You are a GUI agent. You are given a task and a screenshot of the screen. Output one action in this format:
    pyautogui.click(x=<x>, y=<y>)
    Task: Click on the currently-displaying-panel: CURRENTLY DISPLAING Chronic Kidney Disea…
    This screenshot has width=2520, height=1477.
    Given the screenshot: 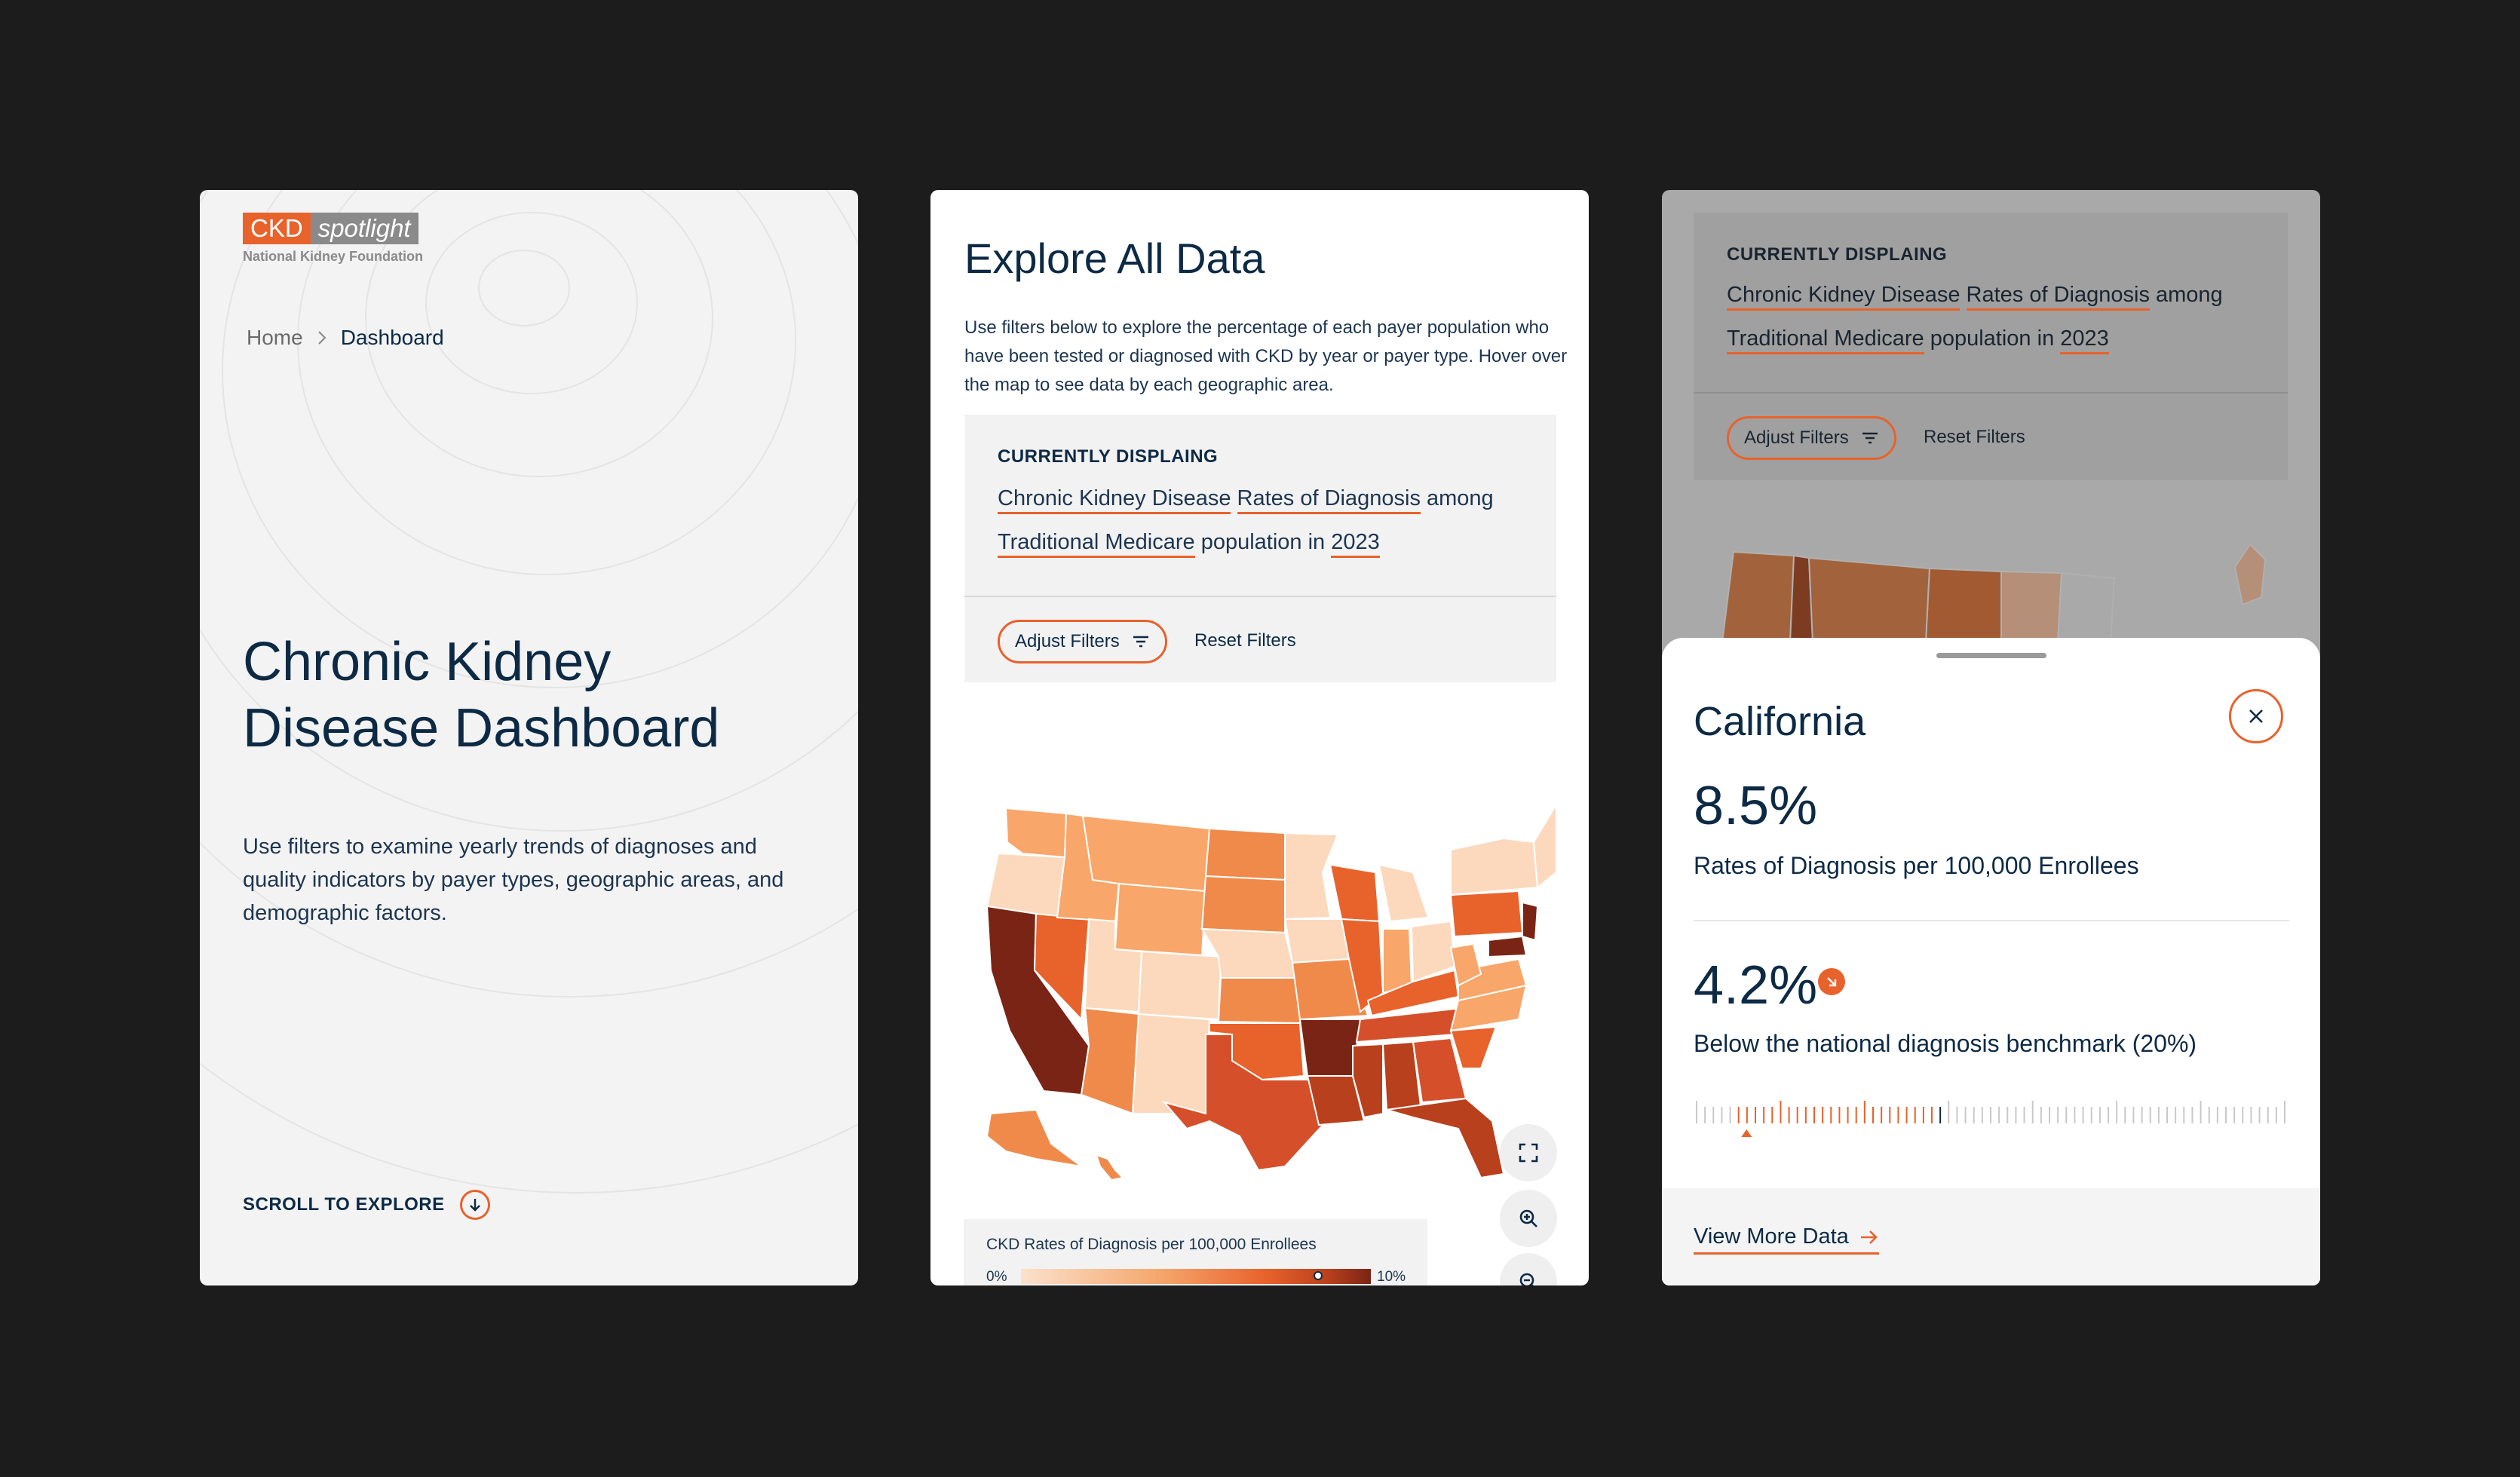 What is the action you would take?
    pyautogui.click(x=1260, y=548)
    